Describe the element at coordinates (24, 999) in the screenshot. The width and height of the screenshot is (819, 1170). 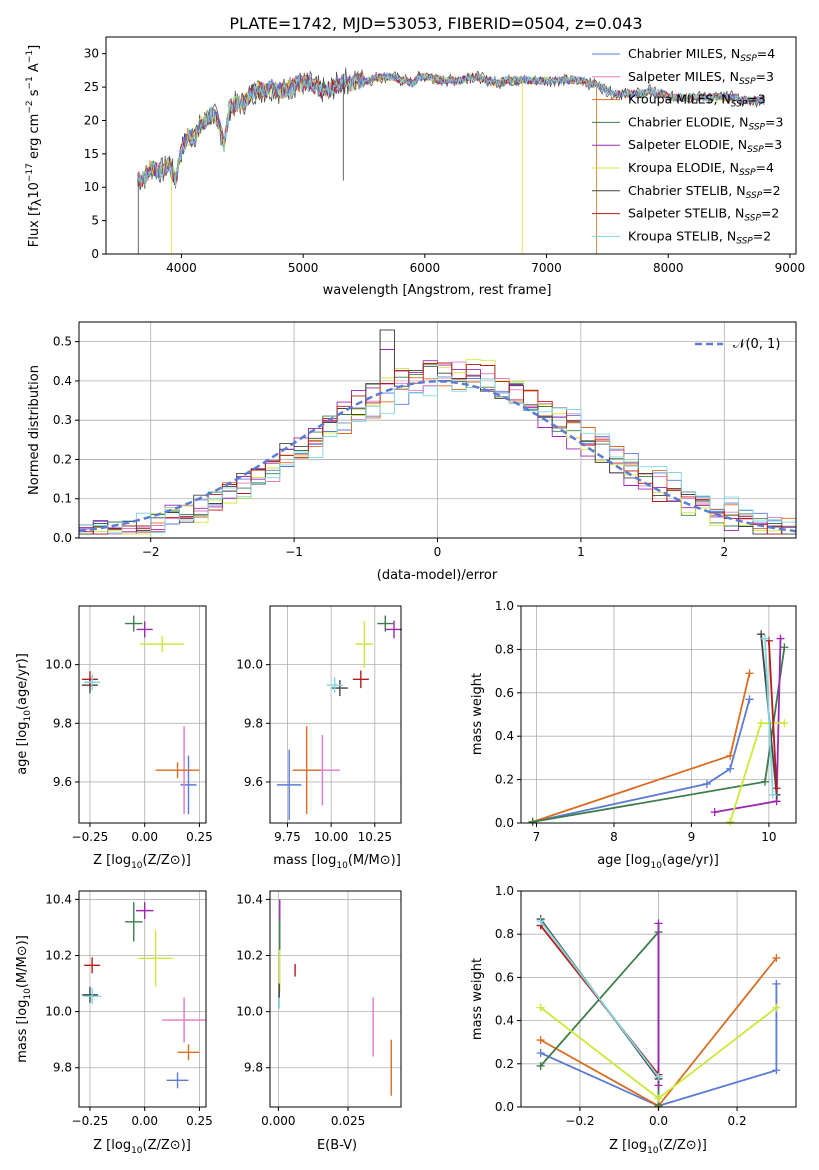
I see `y-axis-label: mass [log10(M/M⊙)]` at that location.